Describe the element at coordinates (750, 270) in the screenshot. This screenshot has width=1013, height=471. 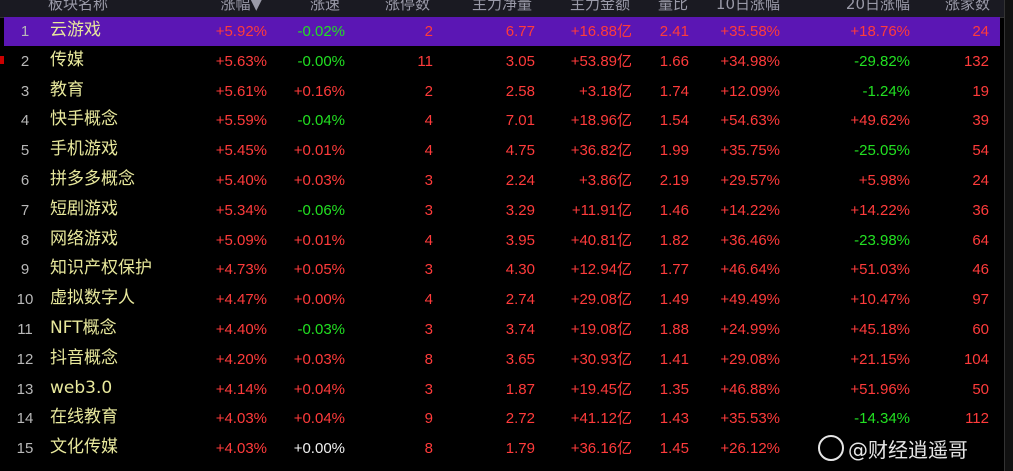
I see `cell-d10: +46.64%` at that location.